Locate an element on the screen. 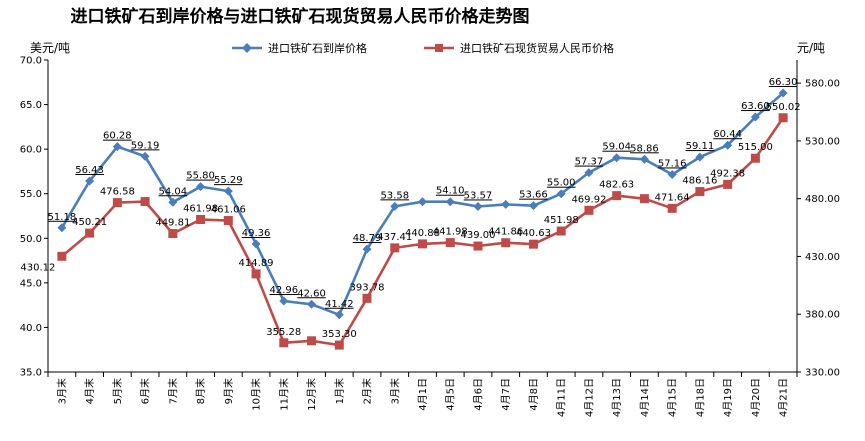  x-tick-label: 4月13日 is located at coordinates (617, 397).